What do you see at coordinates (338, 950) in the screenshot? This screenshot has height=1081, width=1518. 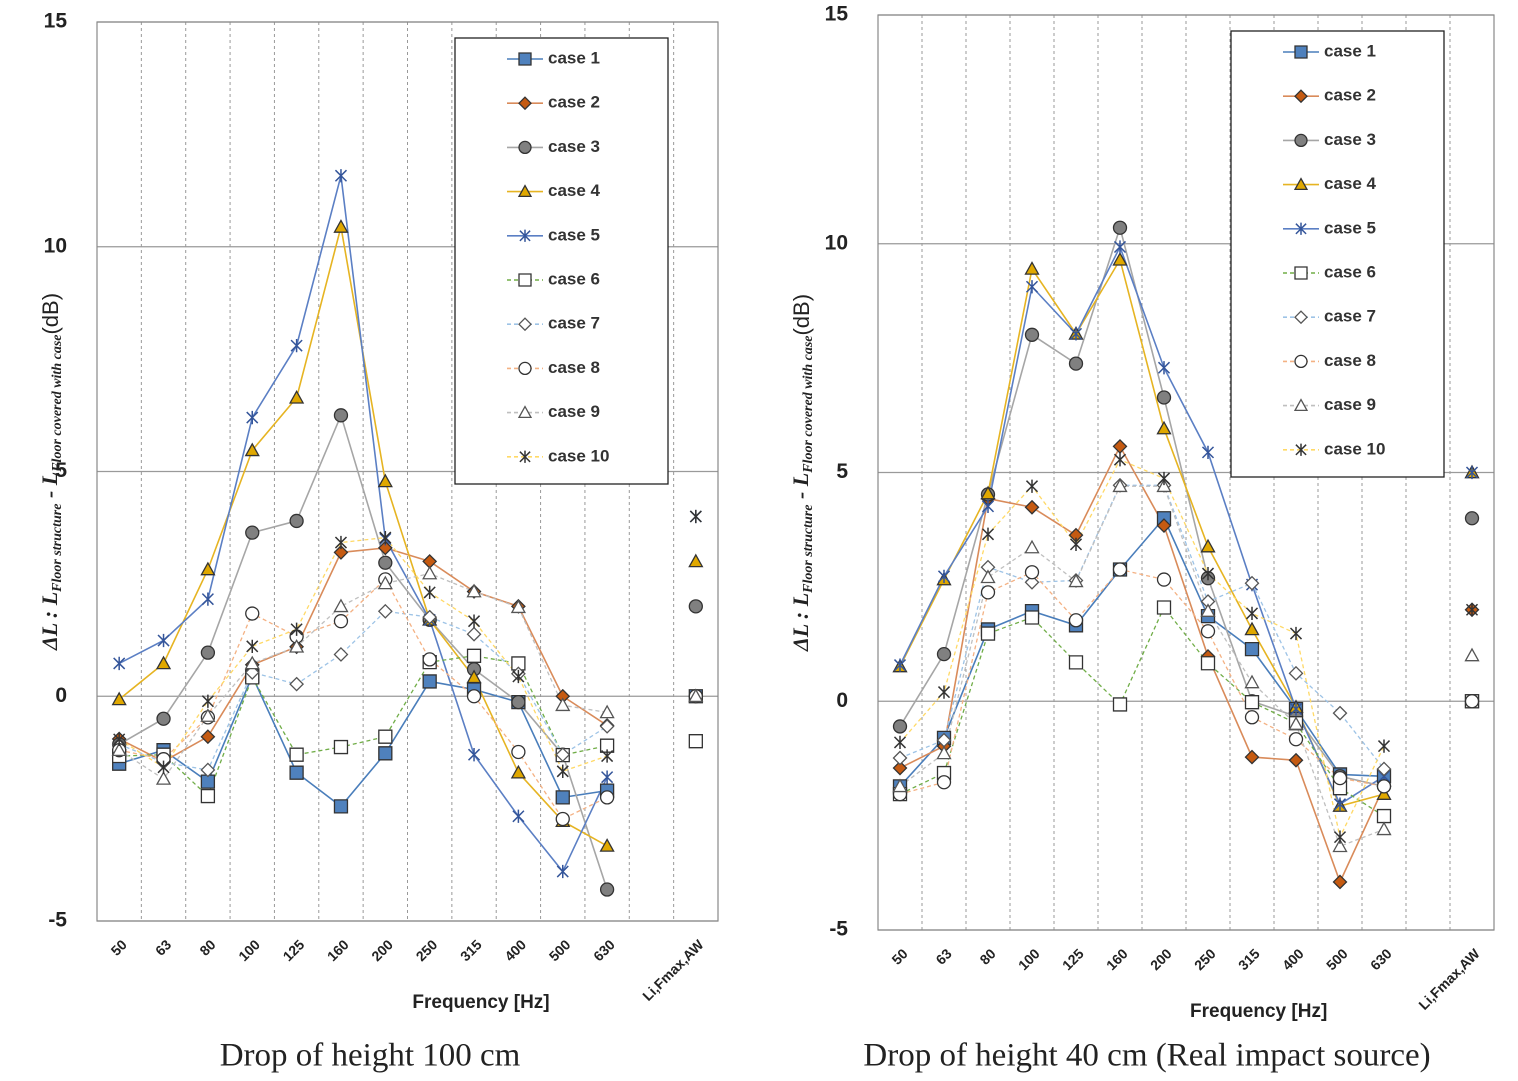 I see `x-tick-label: 160` at bounding box center [338, 950].